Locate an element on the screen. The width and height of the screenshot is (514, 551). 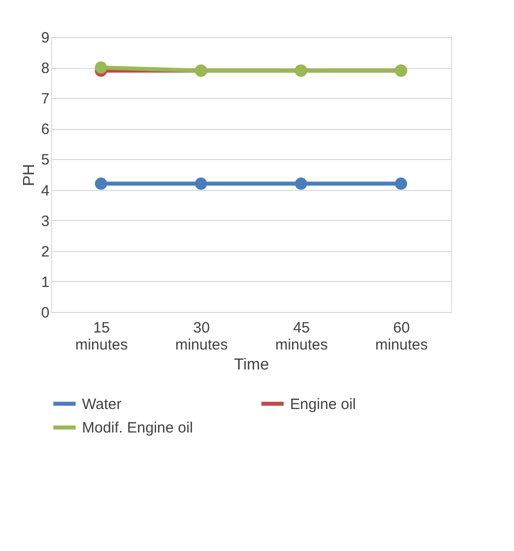
y-tick-label: 0 is located at coordinates (45, 313).